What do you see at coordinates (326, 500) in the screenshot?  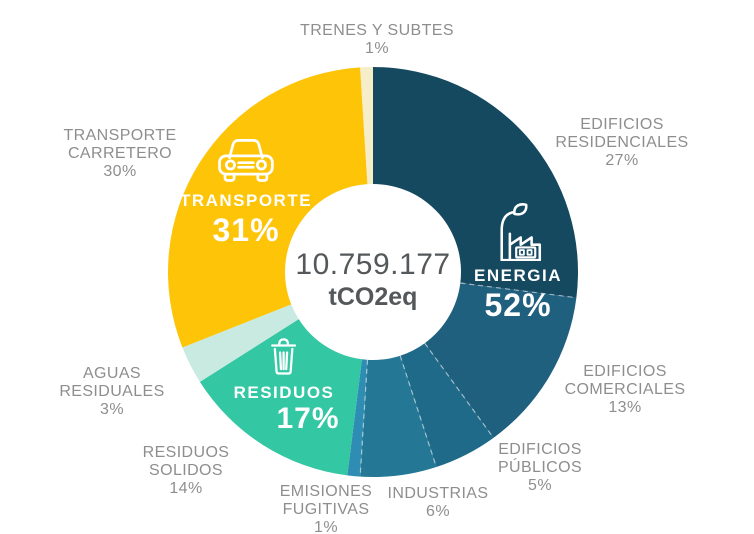 I see `segment-name: EMISIONES FUGITIVAS` at bounding box center [326, 500].